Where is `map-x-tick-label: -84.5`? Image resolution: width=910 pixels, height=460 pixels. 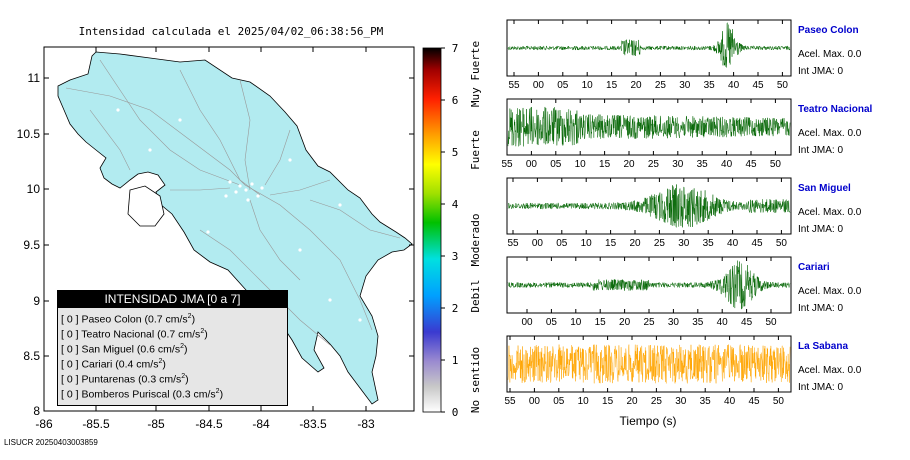 map-x-tick-label: -84.5 is located at coordinates (209, 424).